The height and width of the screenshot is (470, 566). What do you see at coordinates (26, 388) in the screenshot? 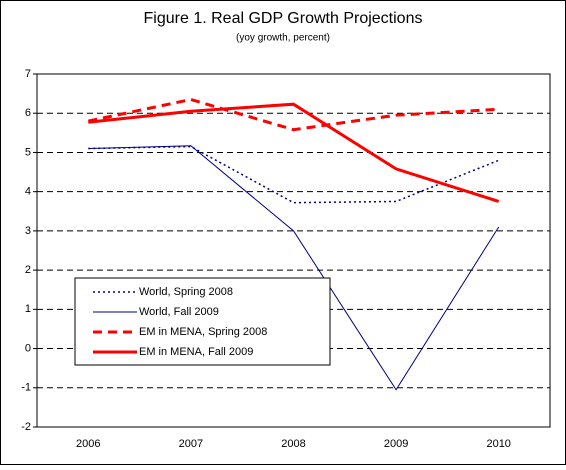
I see `y-tick-label: -1` at bounding box center [26, 388].